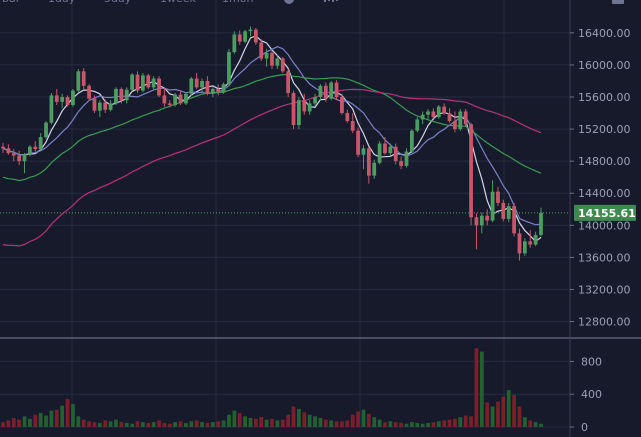  Describe the element at coordinates (604, 257) in the screenshot. I see `price-tick-label: 13600.00` at that location.